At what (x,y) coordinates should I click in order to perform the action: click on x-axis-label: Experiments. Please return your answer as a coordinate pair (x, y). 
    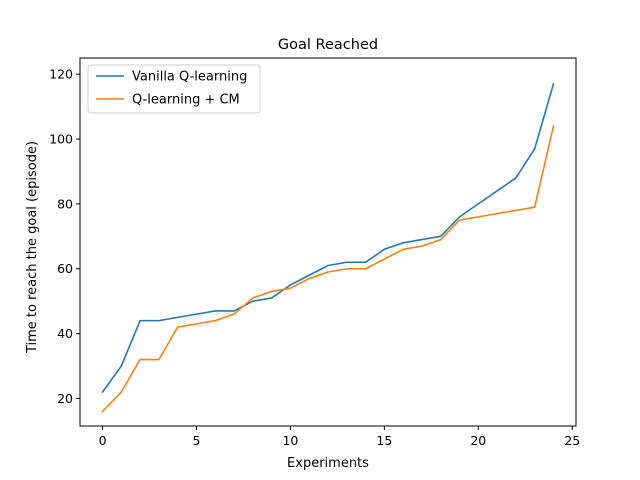
    Looking at the image, I should click on (328, 463).